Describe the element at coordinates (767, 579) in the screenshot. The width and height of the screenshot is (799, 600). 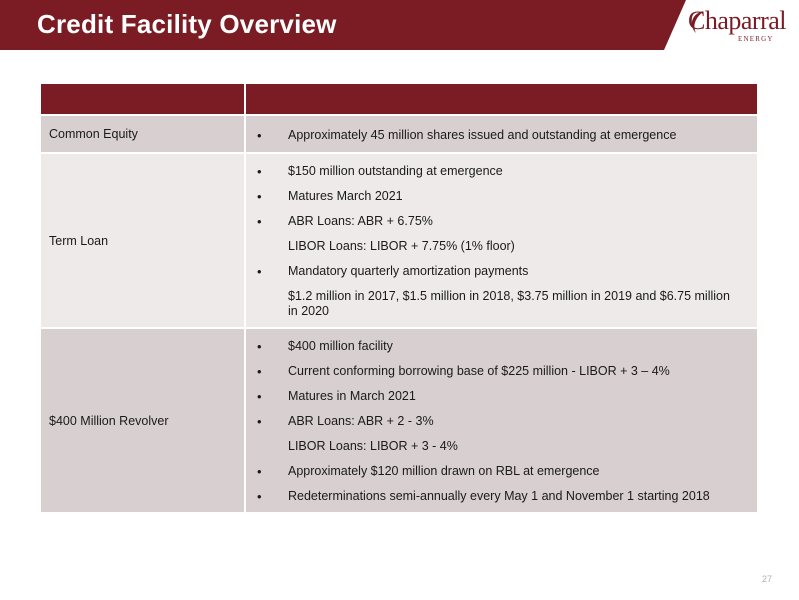
I see `page-number: 27` at that location.